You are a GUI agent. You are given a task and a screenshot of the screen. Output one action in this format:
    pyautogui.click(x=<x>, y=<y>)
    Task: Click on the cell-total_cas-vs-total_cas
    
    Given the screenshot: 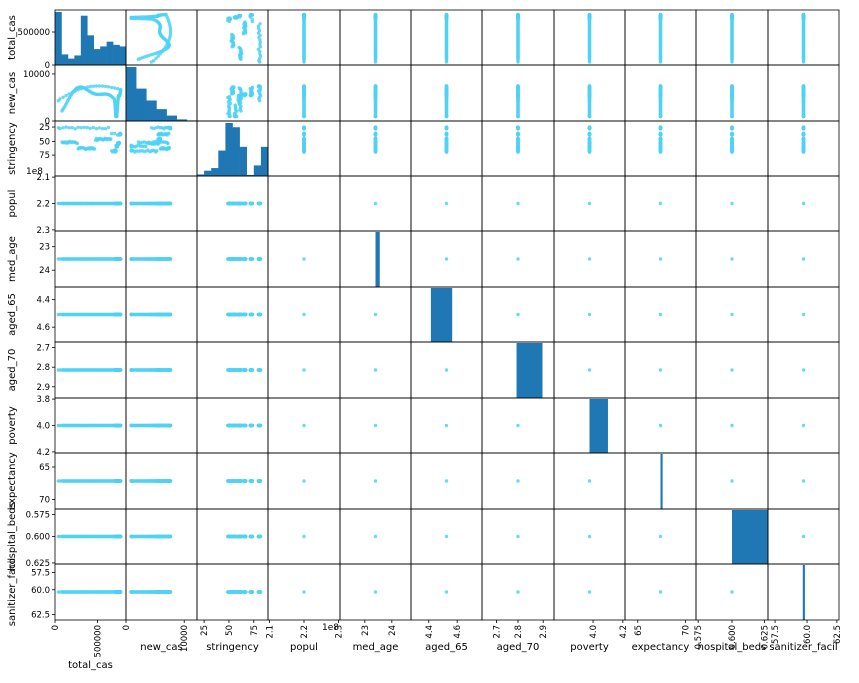 What is the action you would take?
    pyautogui.click(x=90, y=37)
    